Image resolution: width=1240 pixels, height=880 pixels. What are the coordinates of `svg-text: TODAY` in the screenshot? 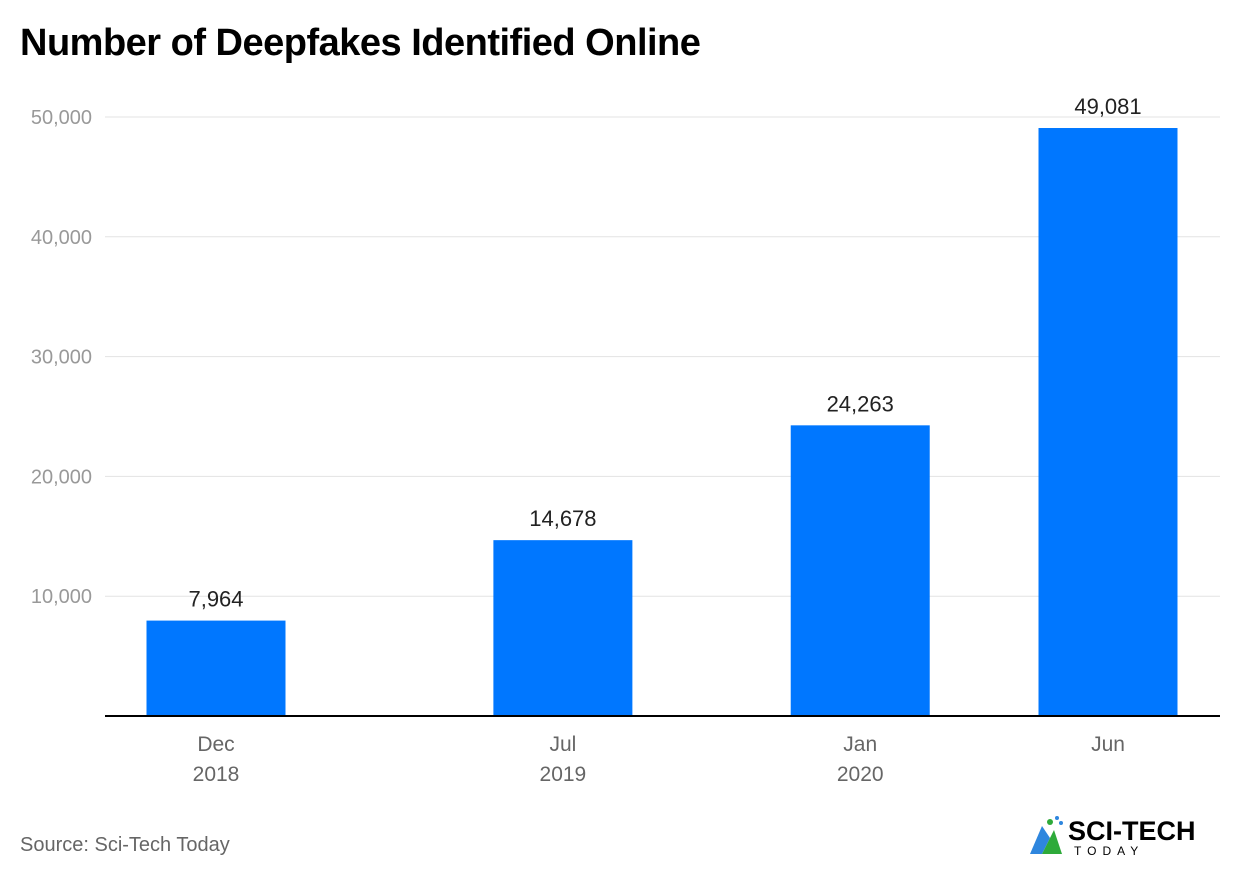 It's located at (1109, 850).